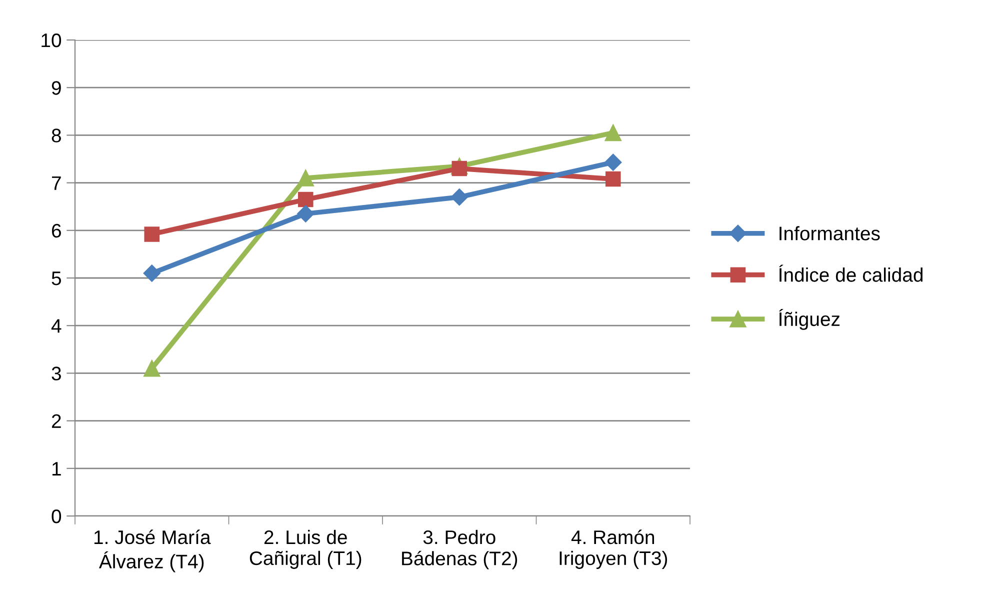 This screenshot has height=610, width=984. What do you see at coordinates (830, 233) in the screenshot?
I see `legend-label: Informantes` at bounding box center [830, 233].